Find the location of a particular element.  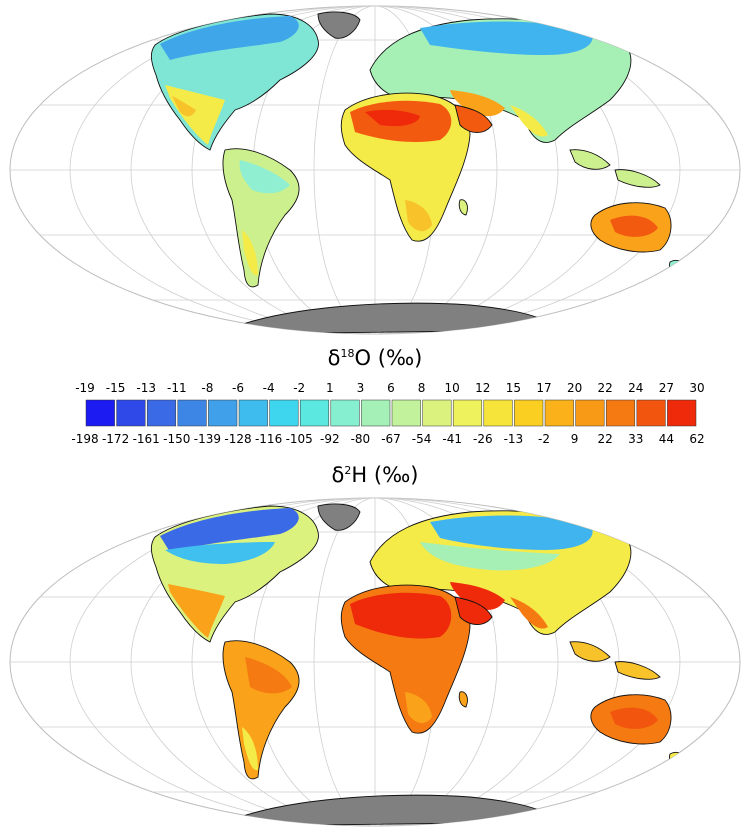

legend-h2-label: 62 is located at coordinates (696, 439).